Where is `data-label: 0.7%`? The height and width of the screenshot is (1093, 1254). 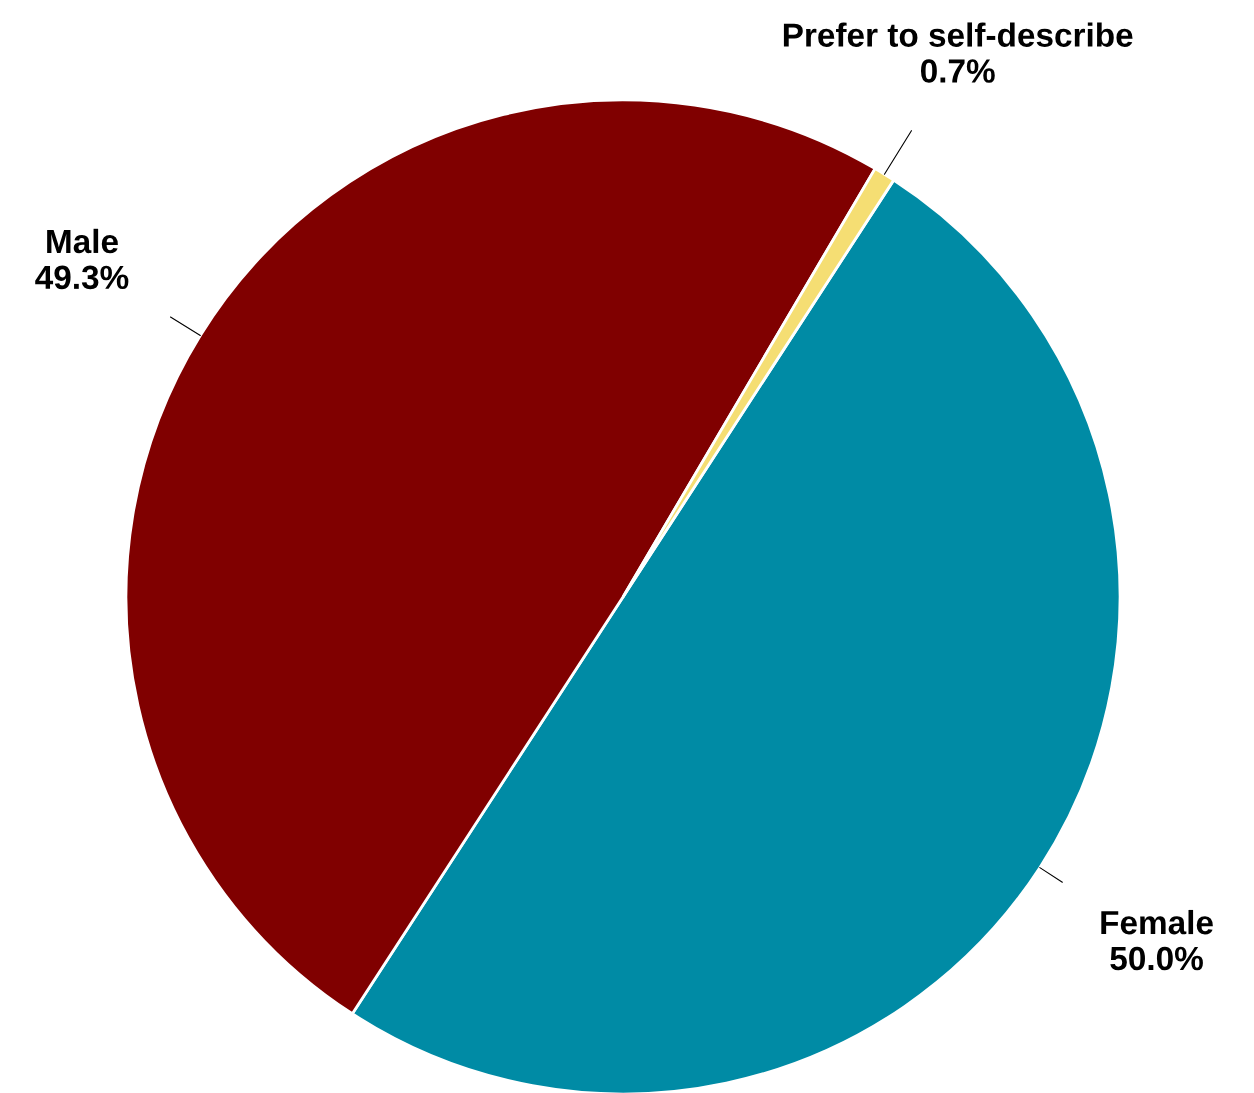 data-label: 0.7% is located at coordinates (958, 71).